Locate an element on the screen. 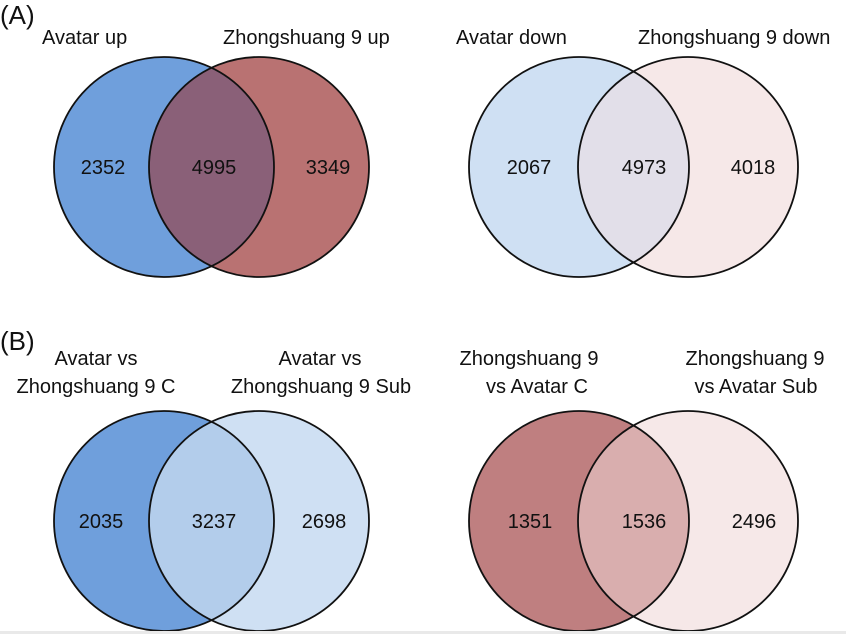 The image size is (846, 634). count-left-only: 2352 is located at coordinates (103, 168).